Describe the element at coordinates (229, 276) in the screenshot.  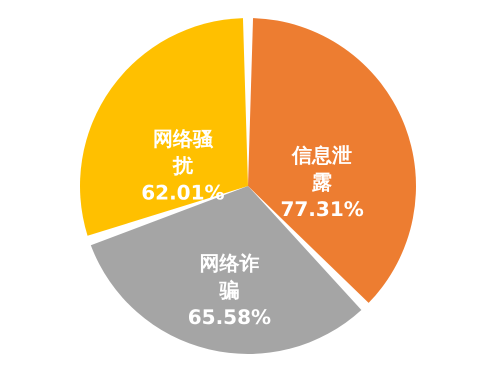
I see `slice-label: 网络诈骗` at that location.